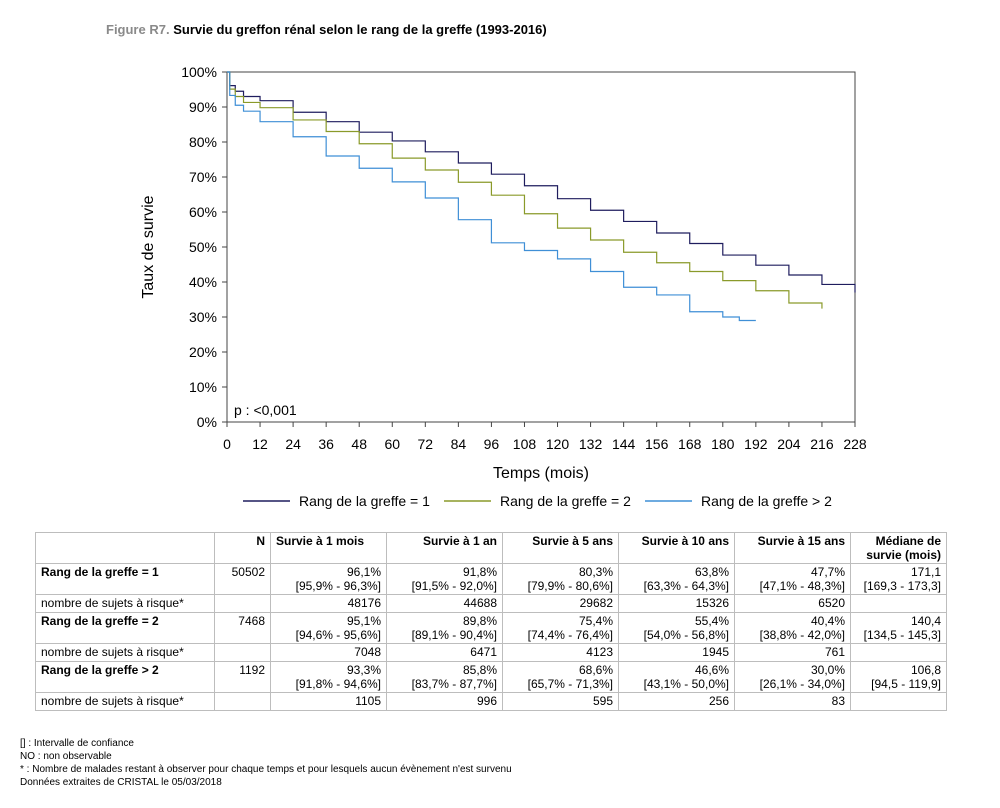 This screenshot has width=1000, height=808. I want to click on x-tick-label: 12, so click(260, 444).